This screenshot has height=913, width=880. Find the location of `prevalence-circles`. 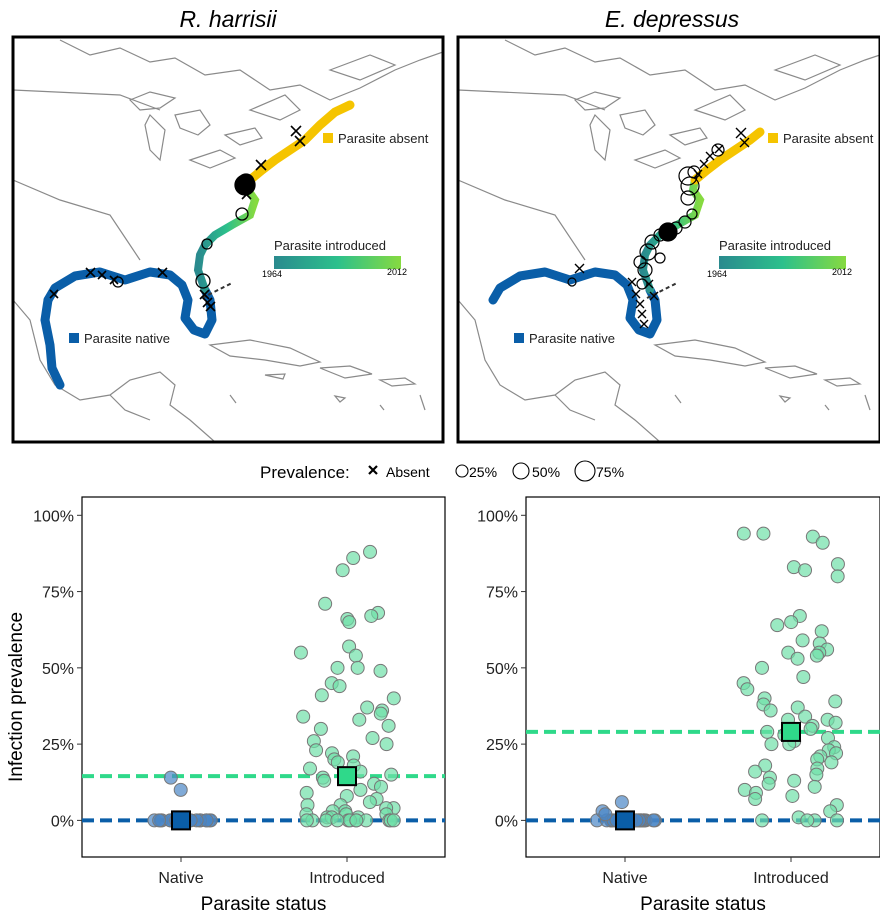

prevalence-circles is located at coordinates (646, 216).